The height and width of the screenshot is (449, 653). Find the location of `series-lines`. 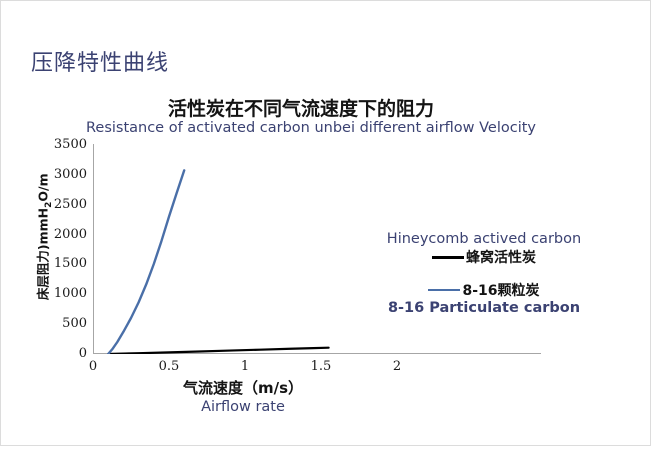

series-lines is located at coordinates (218, 261).